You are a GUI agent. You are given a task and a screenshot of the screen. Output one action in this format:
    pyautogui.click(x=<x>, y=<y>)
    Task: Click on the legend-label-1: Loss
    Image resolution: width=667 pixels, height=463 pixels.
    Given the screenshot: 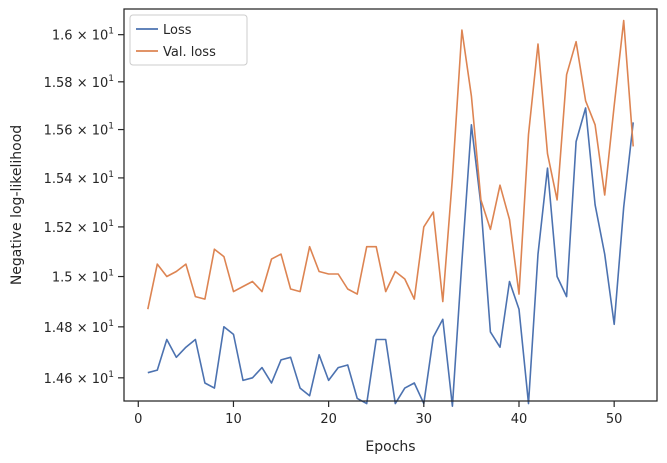 What is the action you would take?
    pyautogui.click(x=177, y=30)
    